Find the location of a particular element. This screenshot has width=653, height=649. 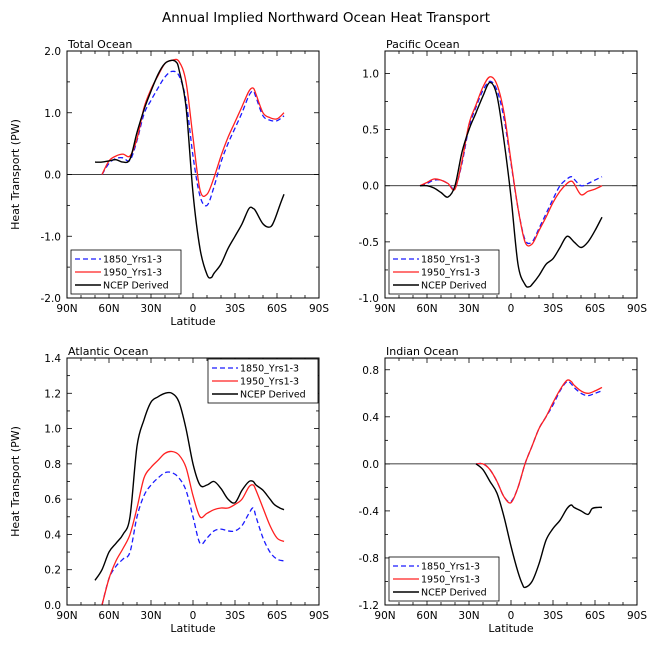

atlantic-xtick-label: 0 is located at coordinates (193, 616).